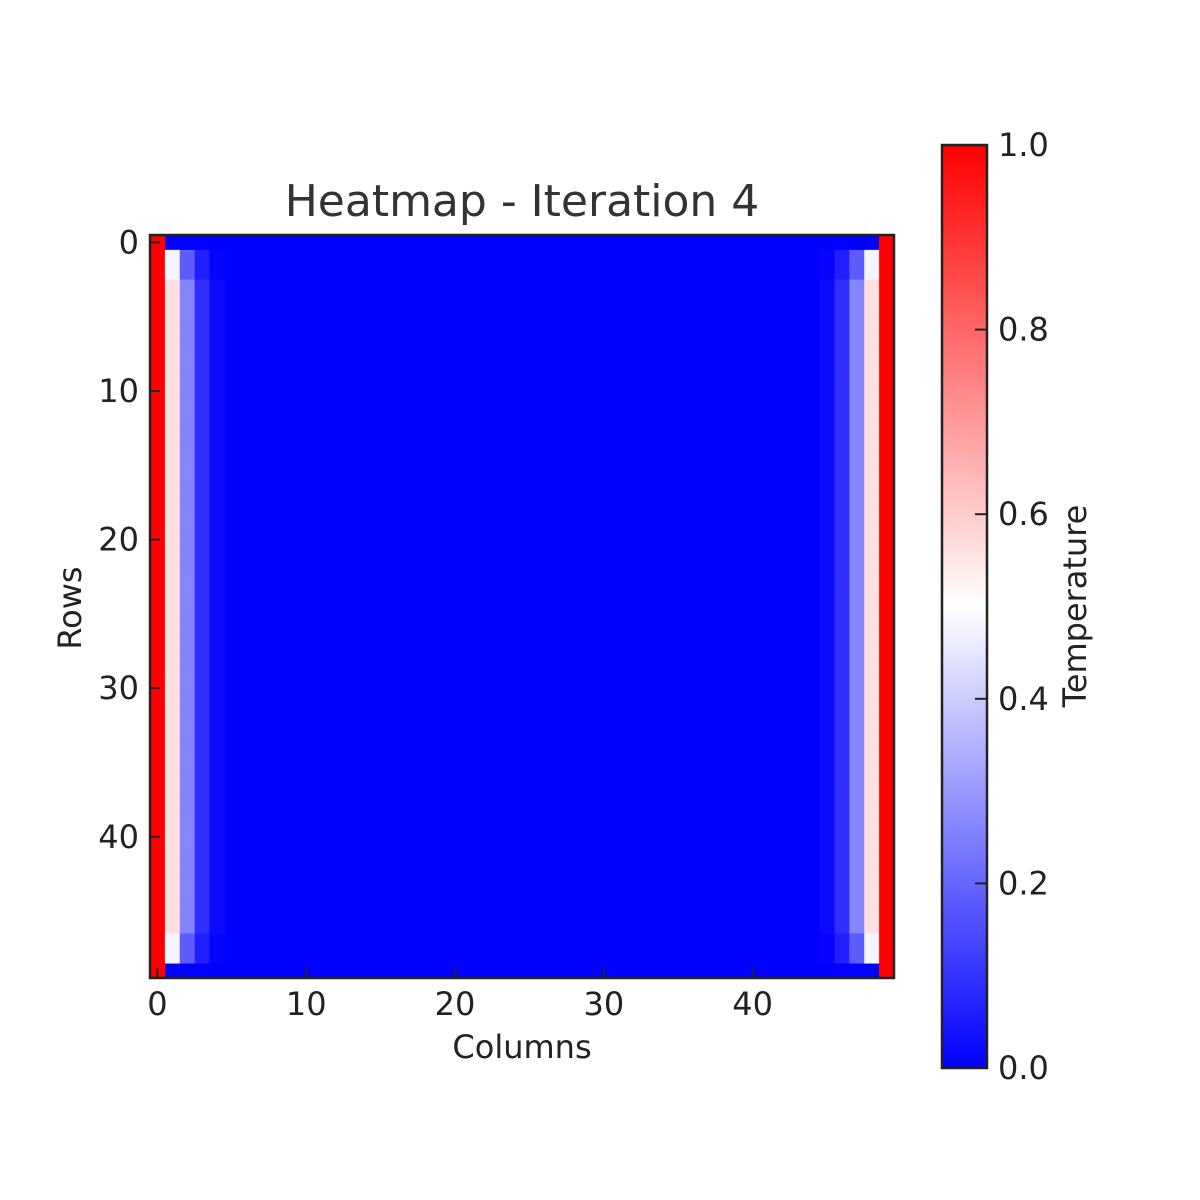  I want to click on y-tick-label: 0, so click(129, 242).